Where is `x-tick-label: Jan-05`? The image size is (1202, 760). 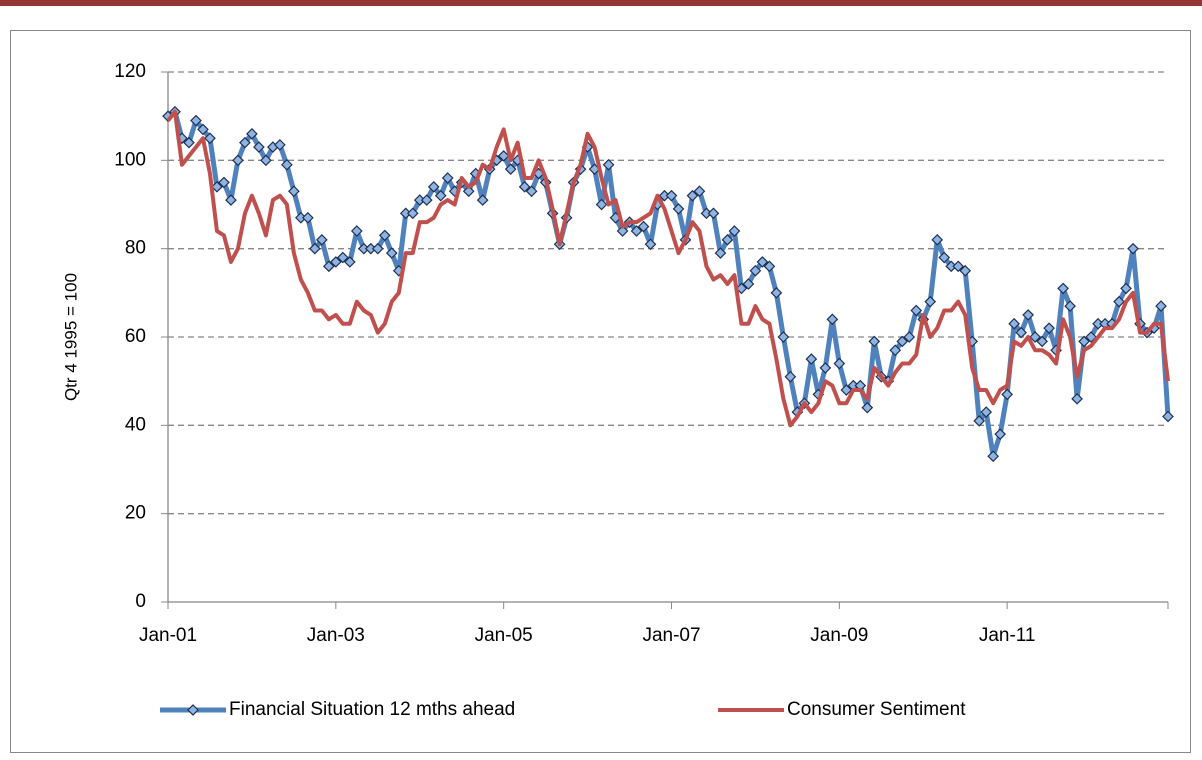
x-tick-label: Jan-05 is located at coordinates (504, 635).